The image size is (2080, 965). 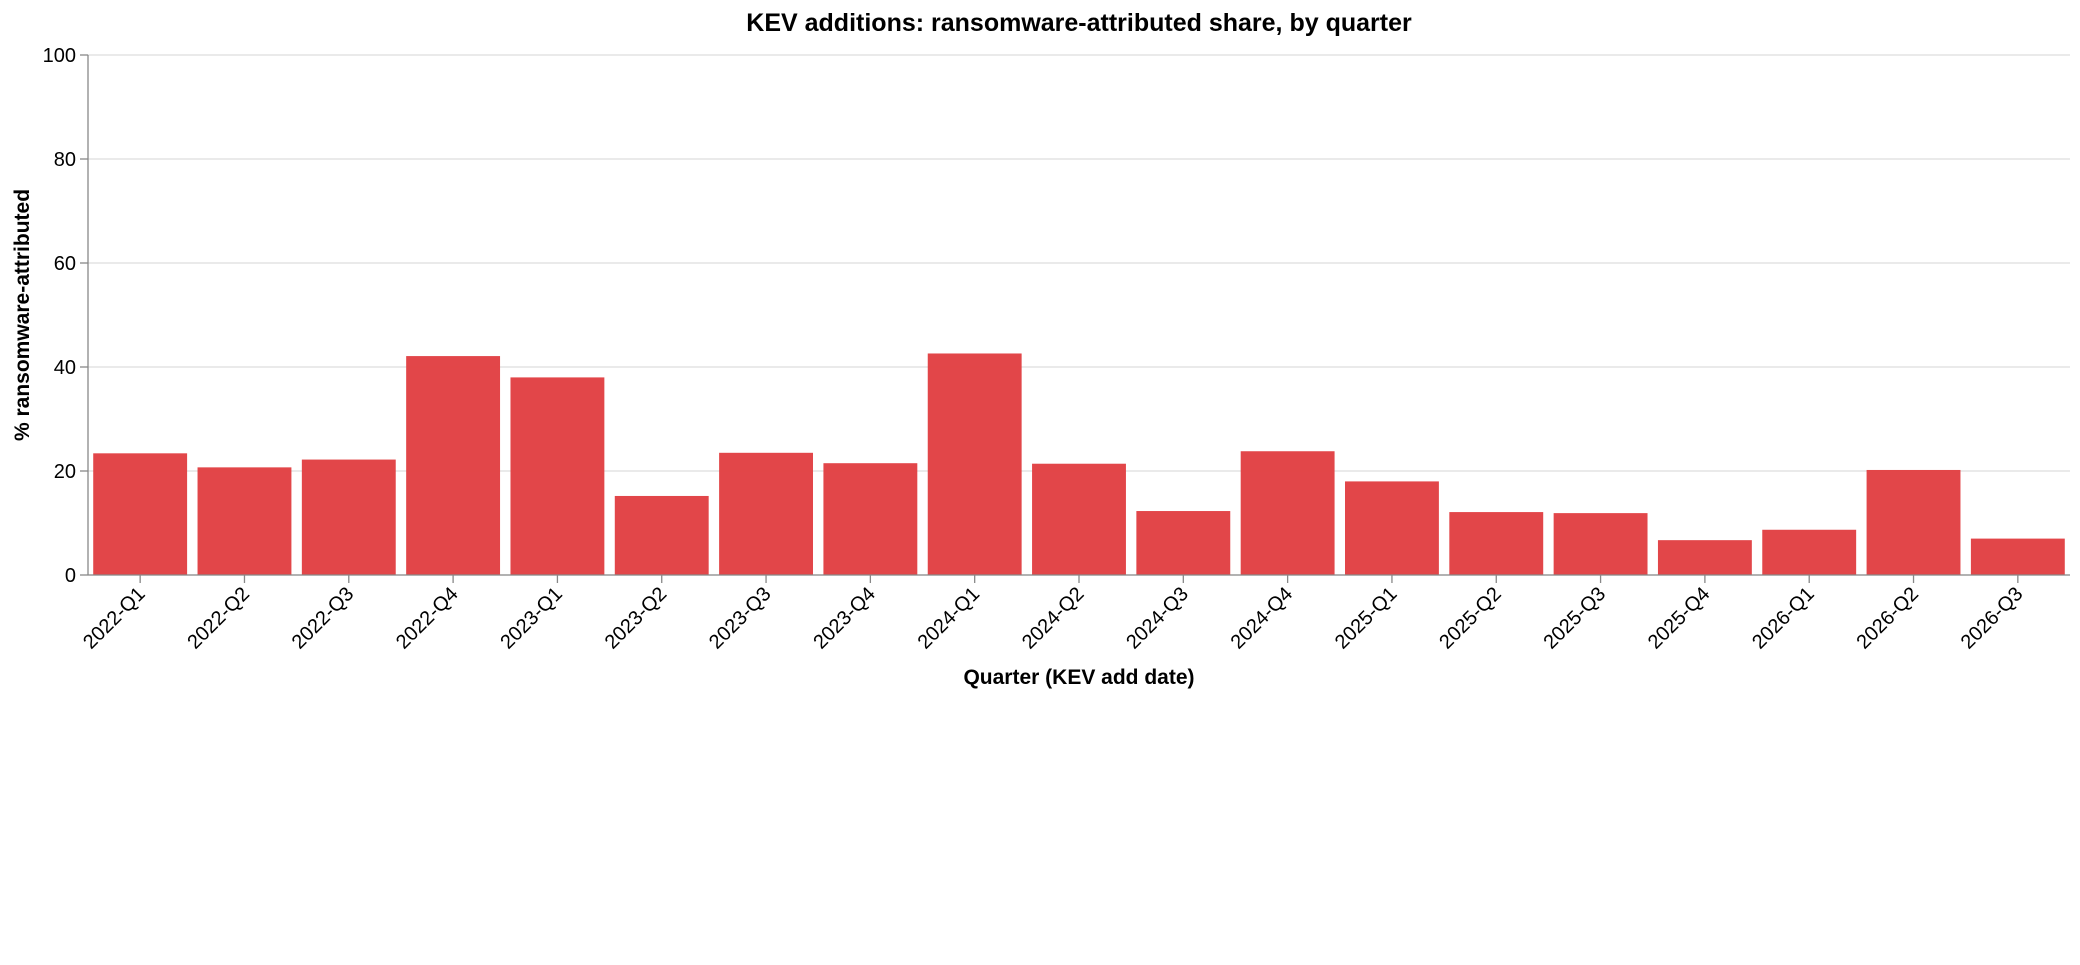 I want to click on x-tick-label: 2025-Q2, so click(x=1470, y=618).